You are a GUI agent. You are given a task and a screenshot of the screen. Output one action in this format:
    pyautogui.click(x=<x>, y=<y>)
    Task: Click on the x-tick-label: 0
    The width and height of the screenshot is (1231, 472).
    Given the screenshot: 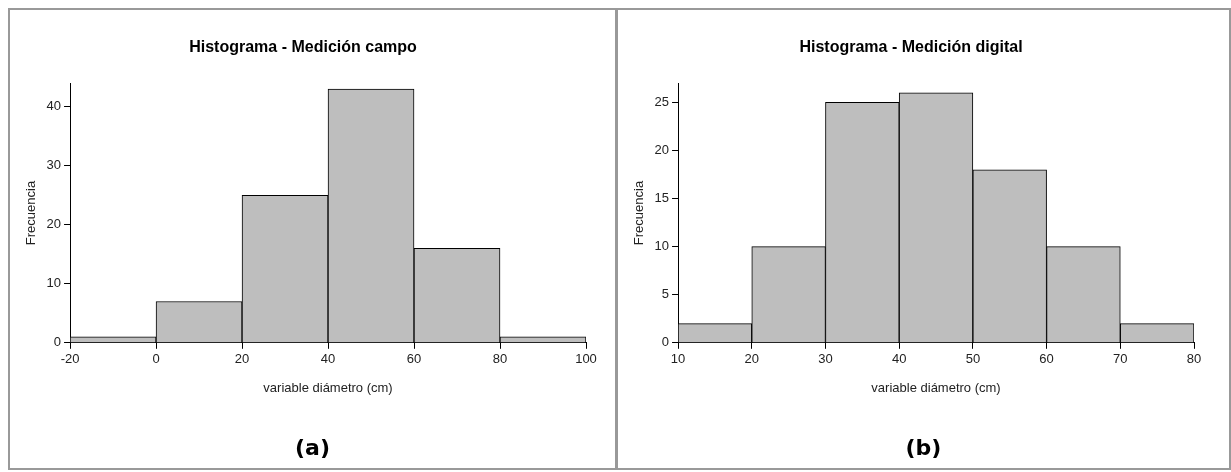 What is the action you would take?
    pyautogui.click(x=156, y=359)
    